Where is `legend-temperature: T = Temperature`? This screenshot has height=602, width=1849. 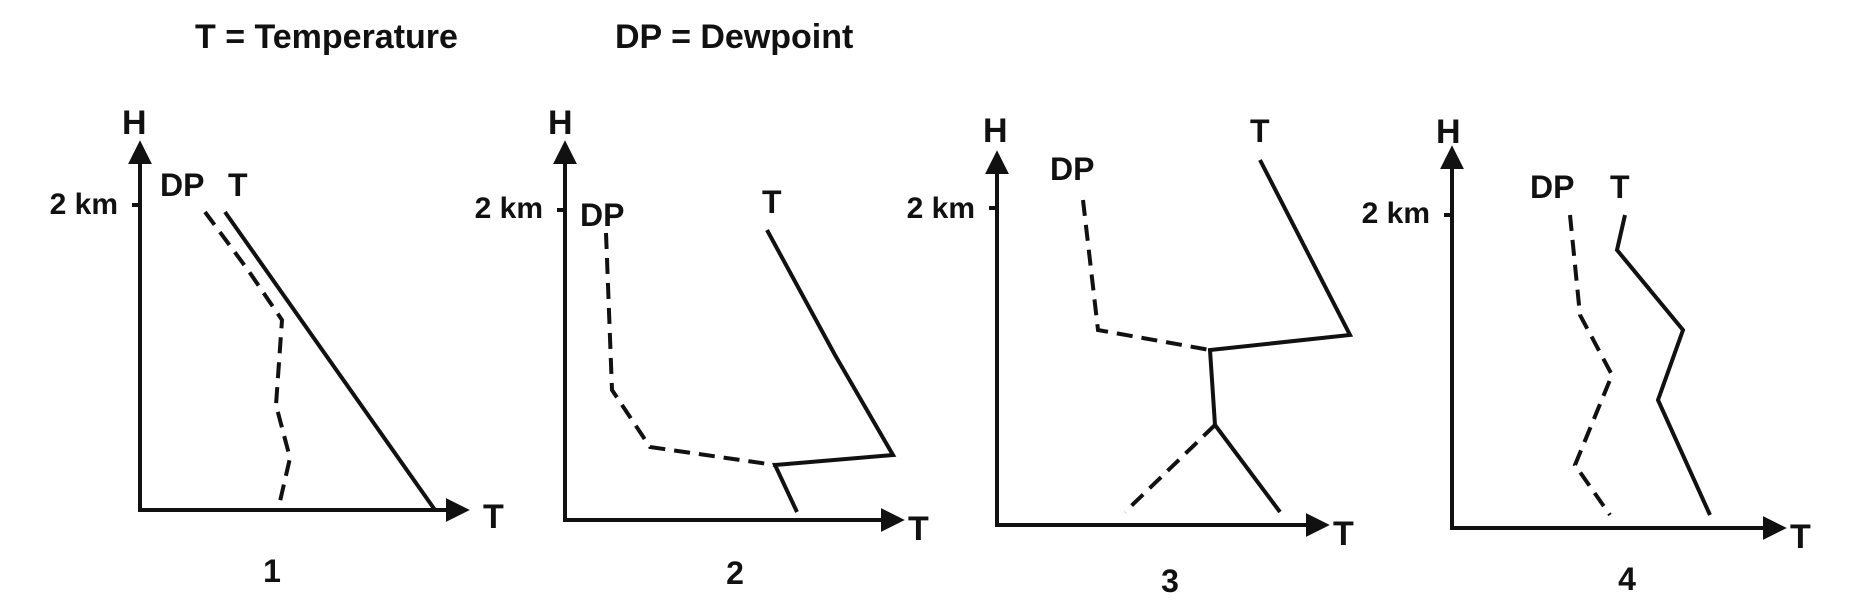
legend-temperature: T = Temperature is located at coordinates (326, 37).